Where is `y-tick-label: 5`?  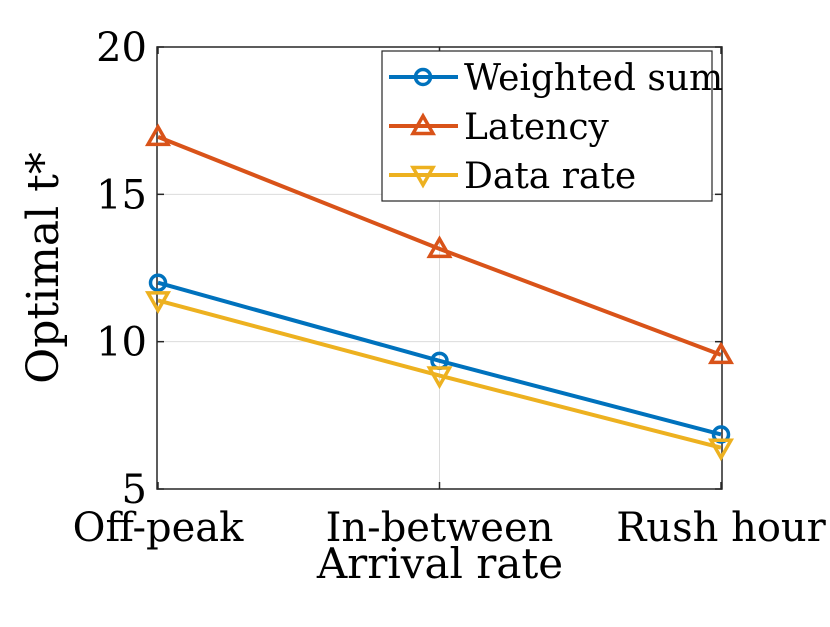 y-tick-label: 5 is located at coordinates (134, 490).